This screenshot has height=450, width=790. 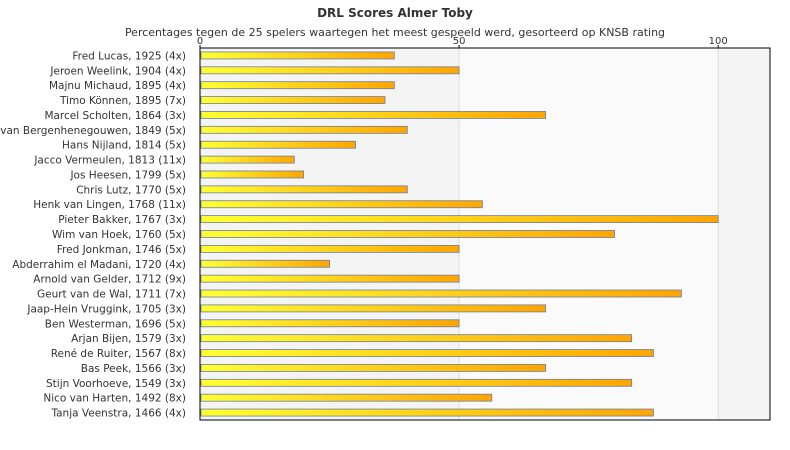 What do you see at coordinates (117, 71) in the screenshot?
I see `category-label: Jeroen Weelink, 1904 (4x)` at bounding box center [117, 71].